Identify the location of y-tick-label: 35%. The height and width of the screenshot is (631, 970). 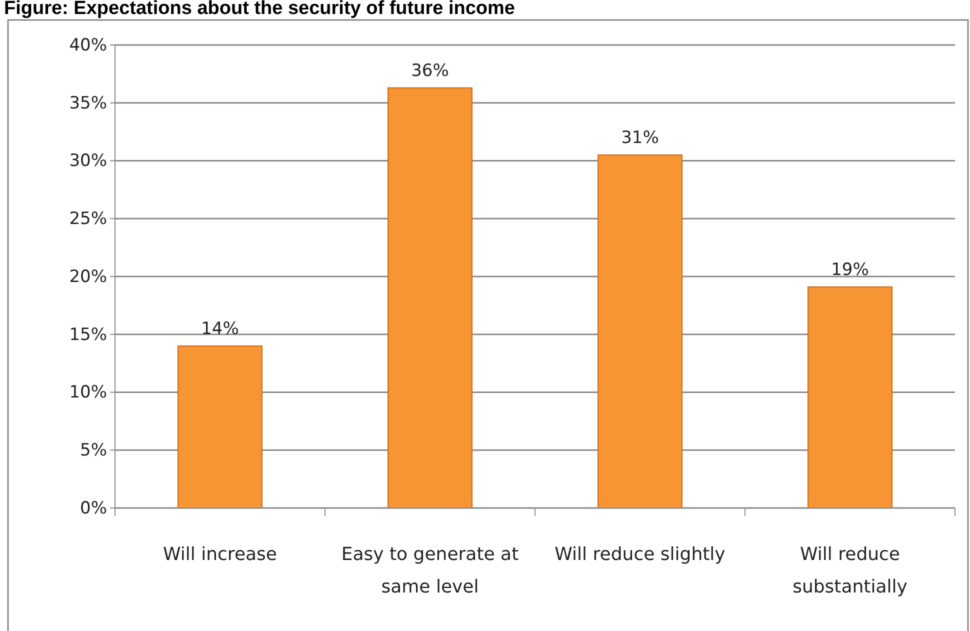
(88, 103).